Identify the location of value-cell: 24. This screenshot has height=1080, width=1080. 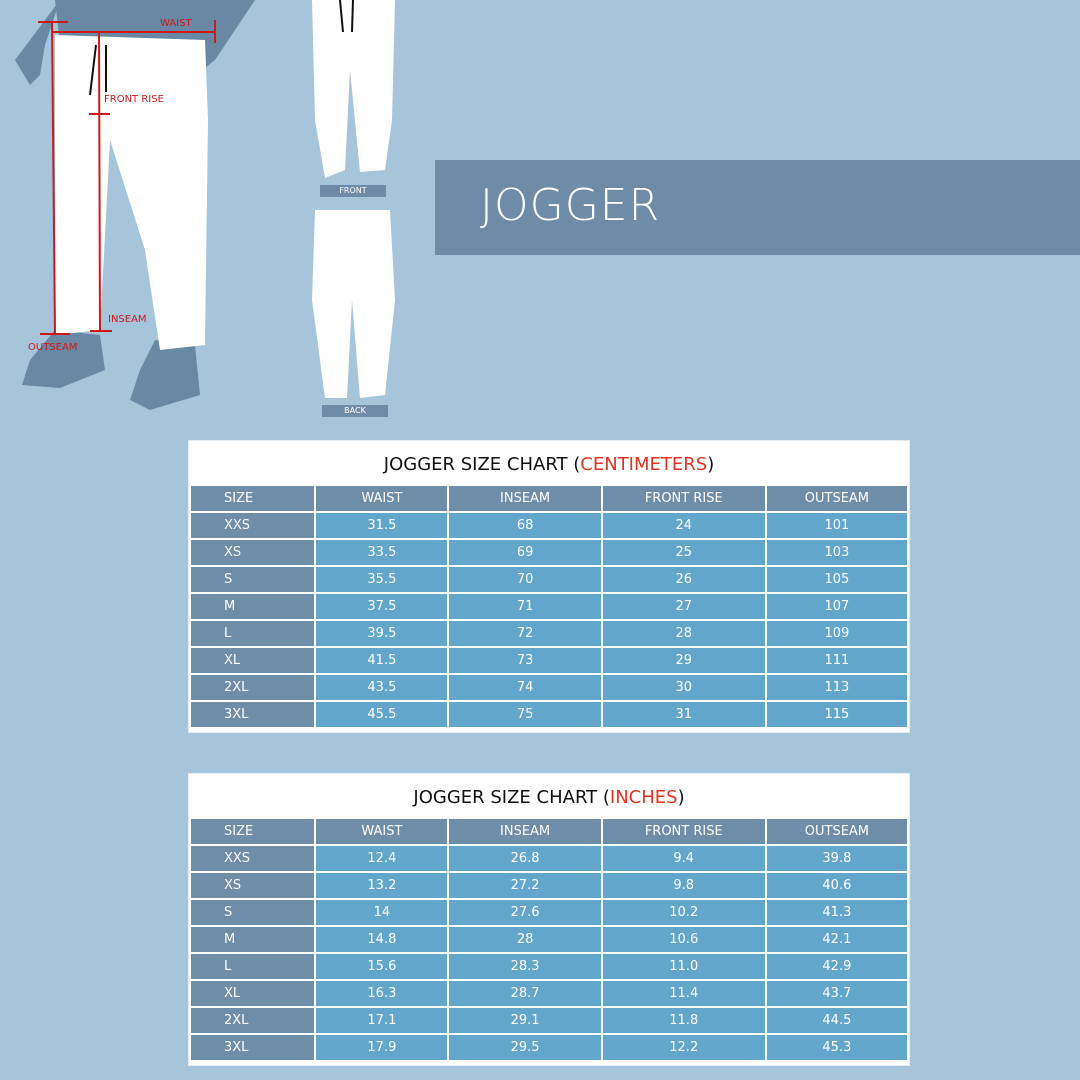
(683, 525).